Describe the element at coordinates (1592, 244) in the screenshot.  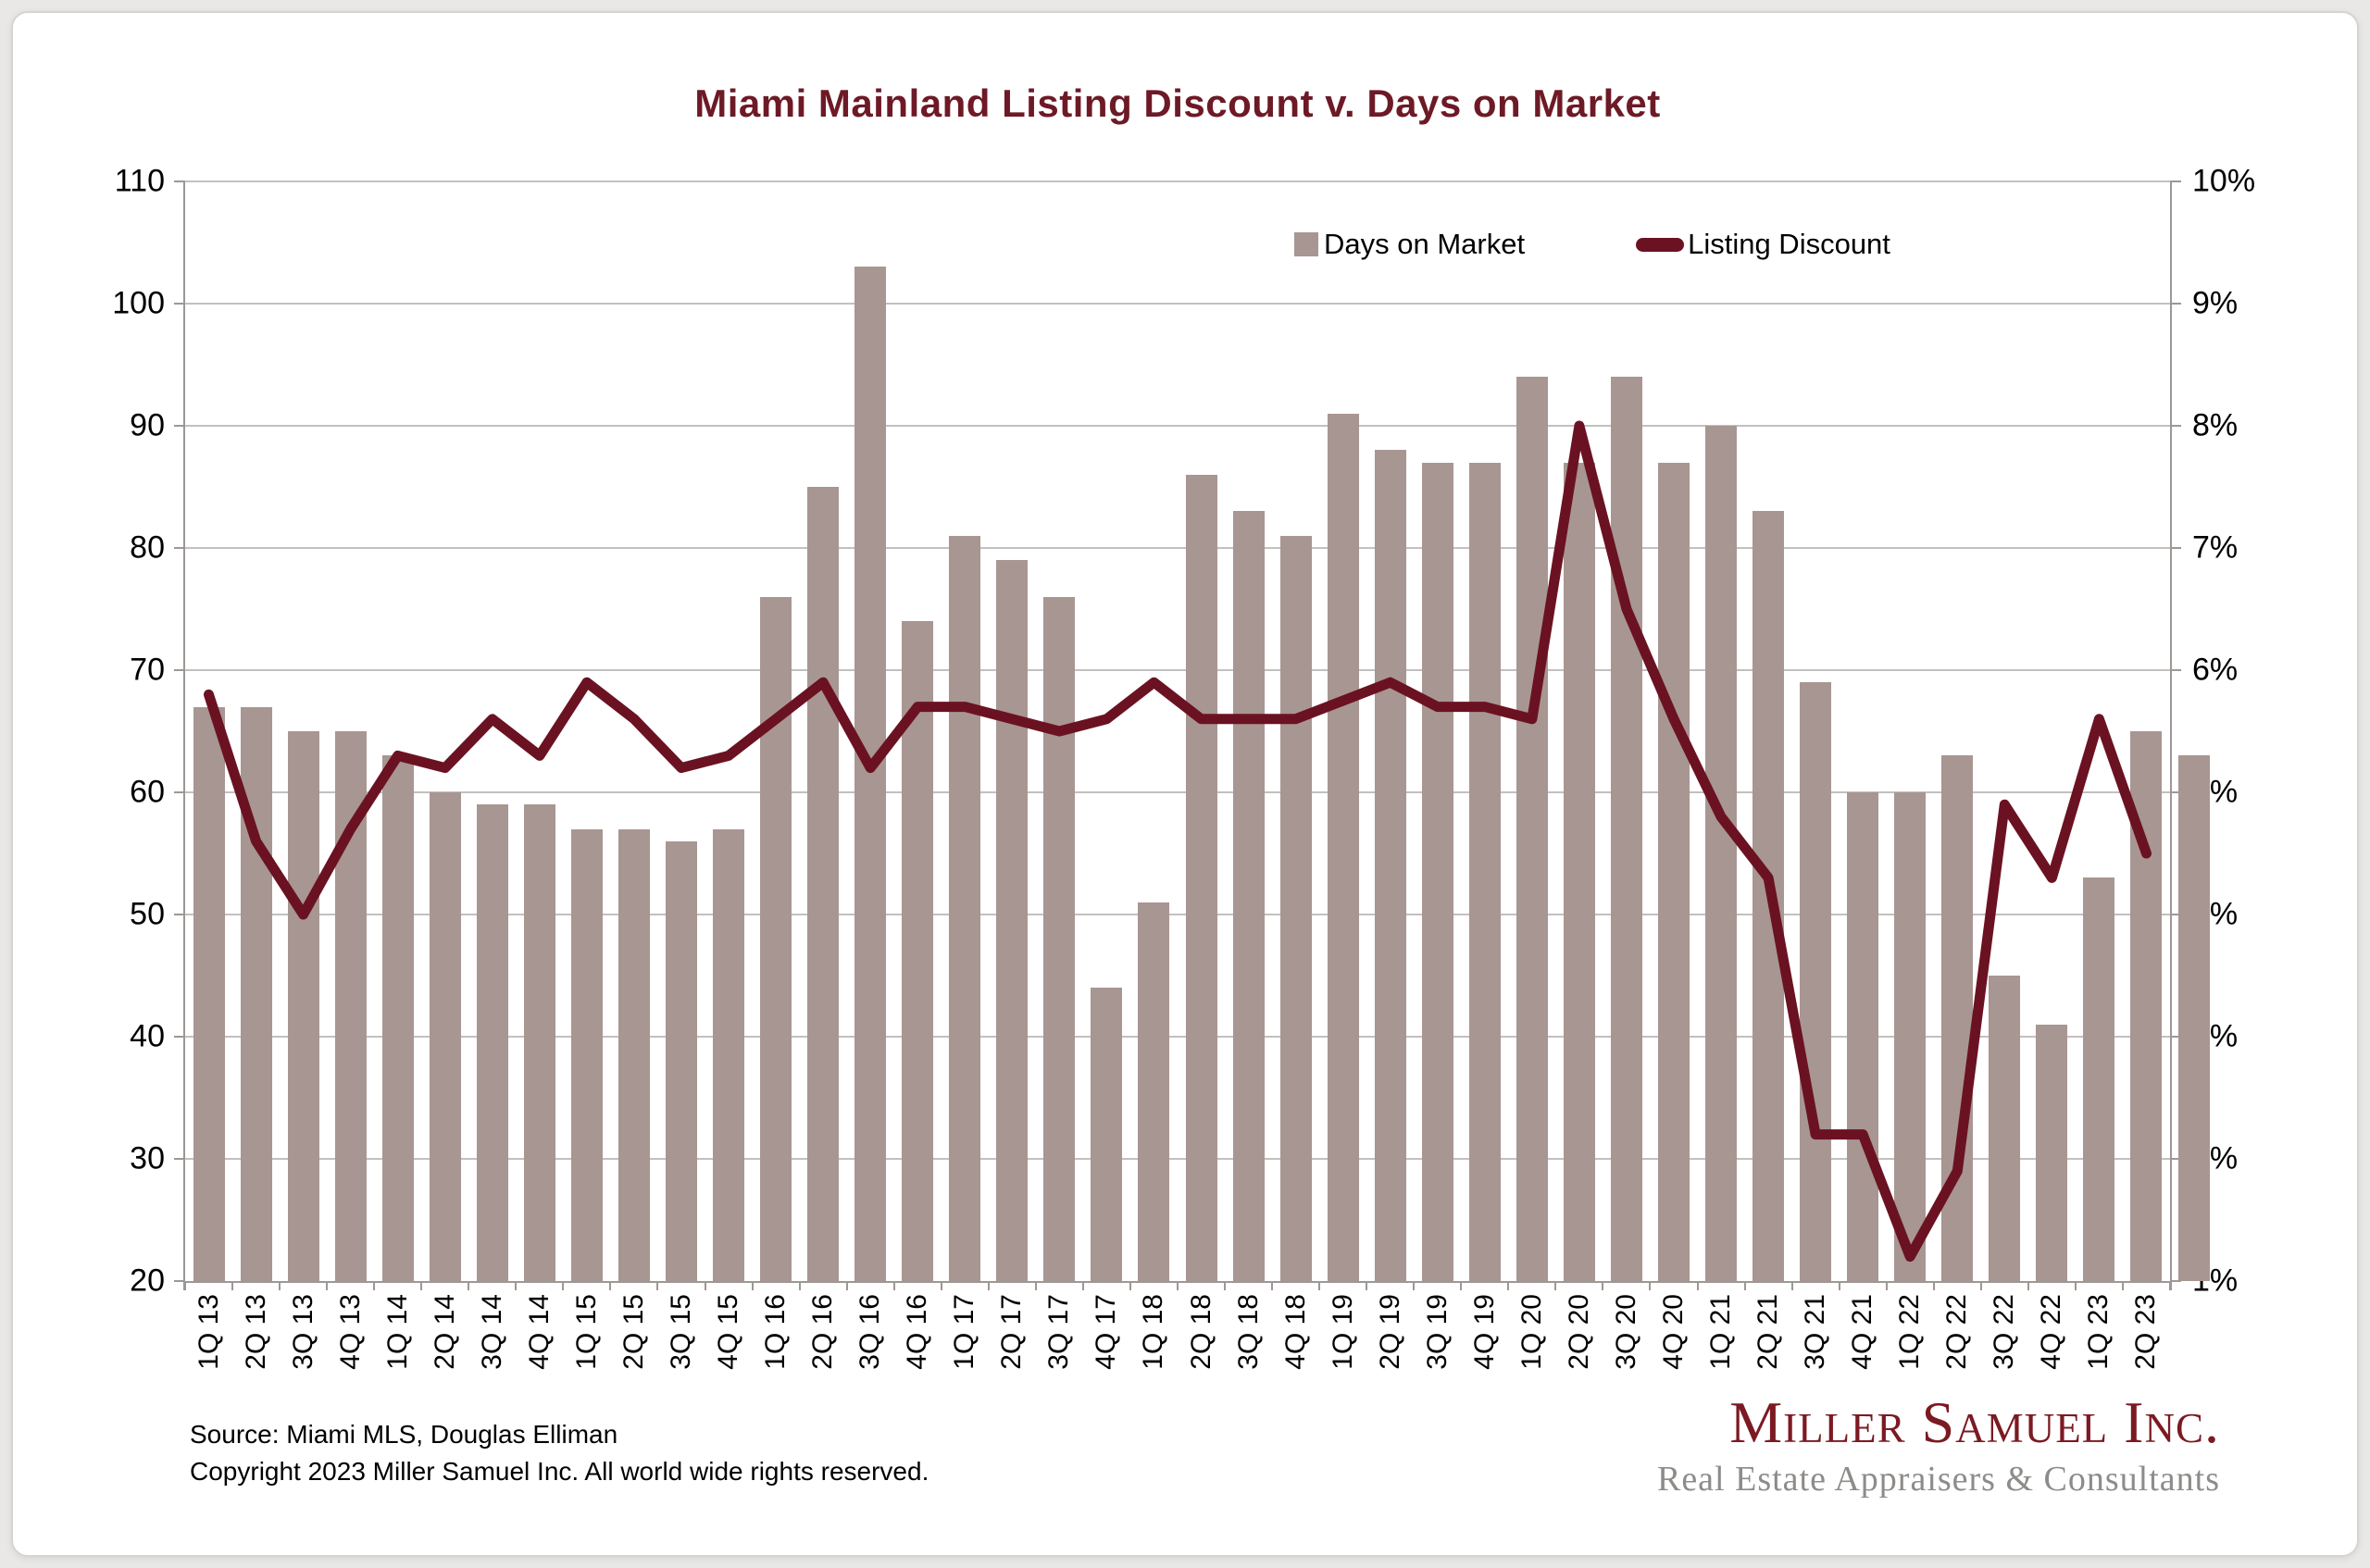
I see `legend: Days on Market Listing Discount` at that location.